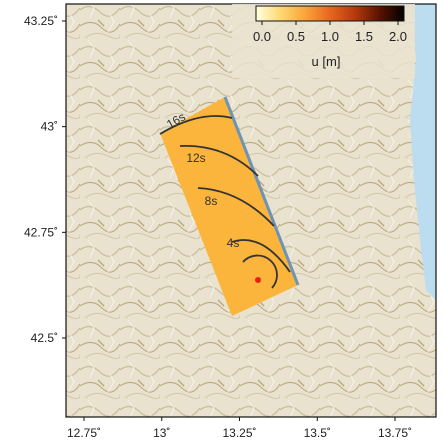  Describe the element at coordinates (41, 232) in the screenshot. I see `latitude-tick-label: 42.75˚` at that location.